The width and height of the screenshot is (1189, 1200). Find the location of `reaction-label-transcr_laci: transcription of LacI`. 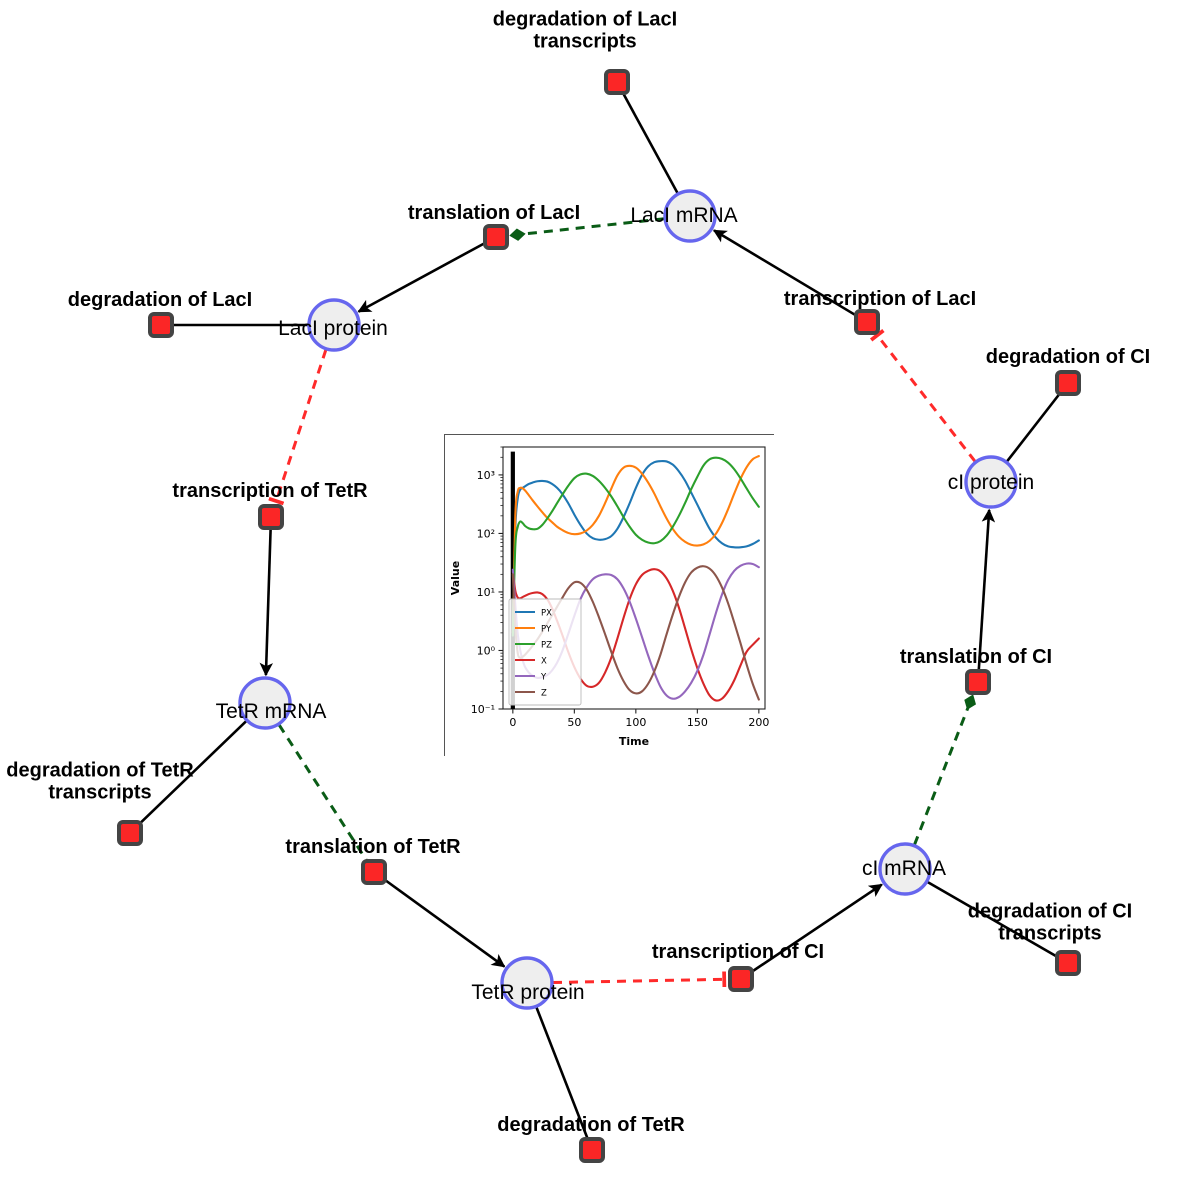

reaction-label-transcr_laci: transcription of LacI is located at coordinates (880, 298).